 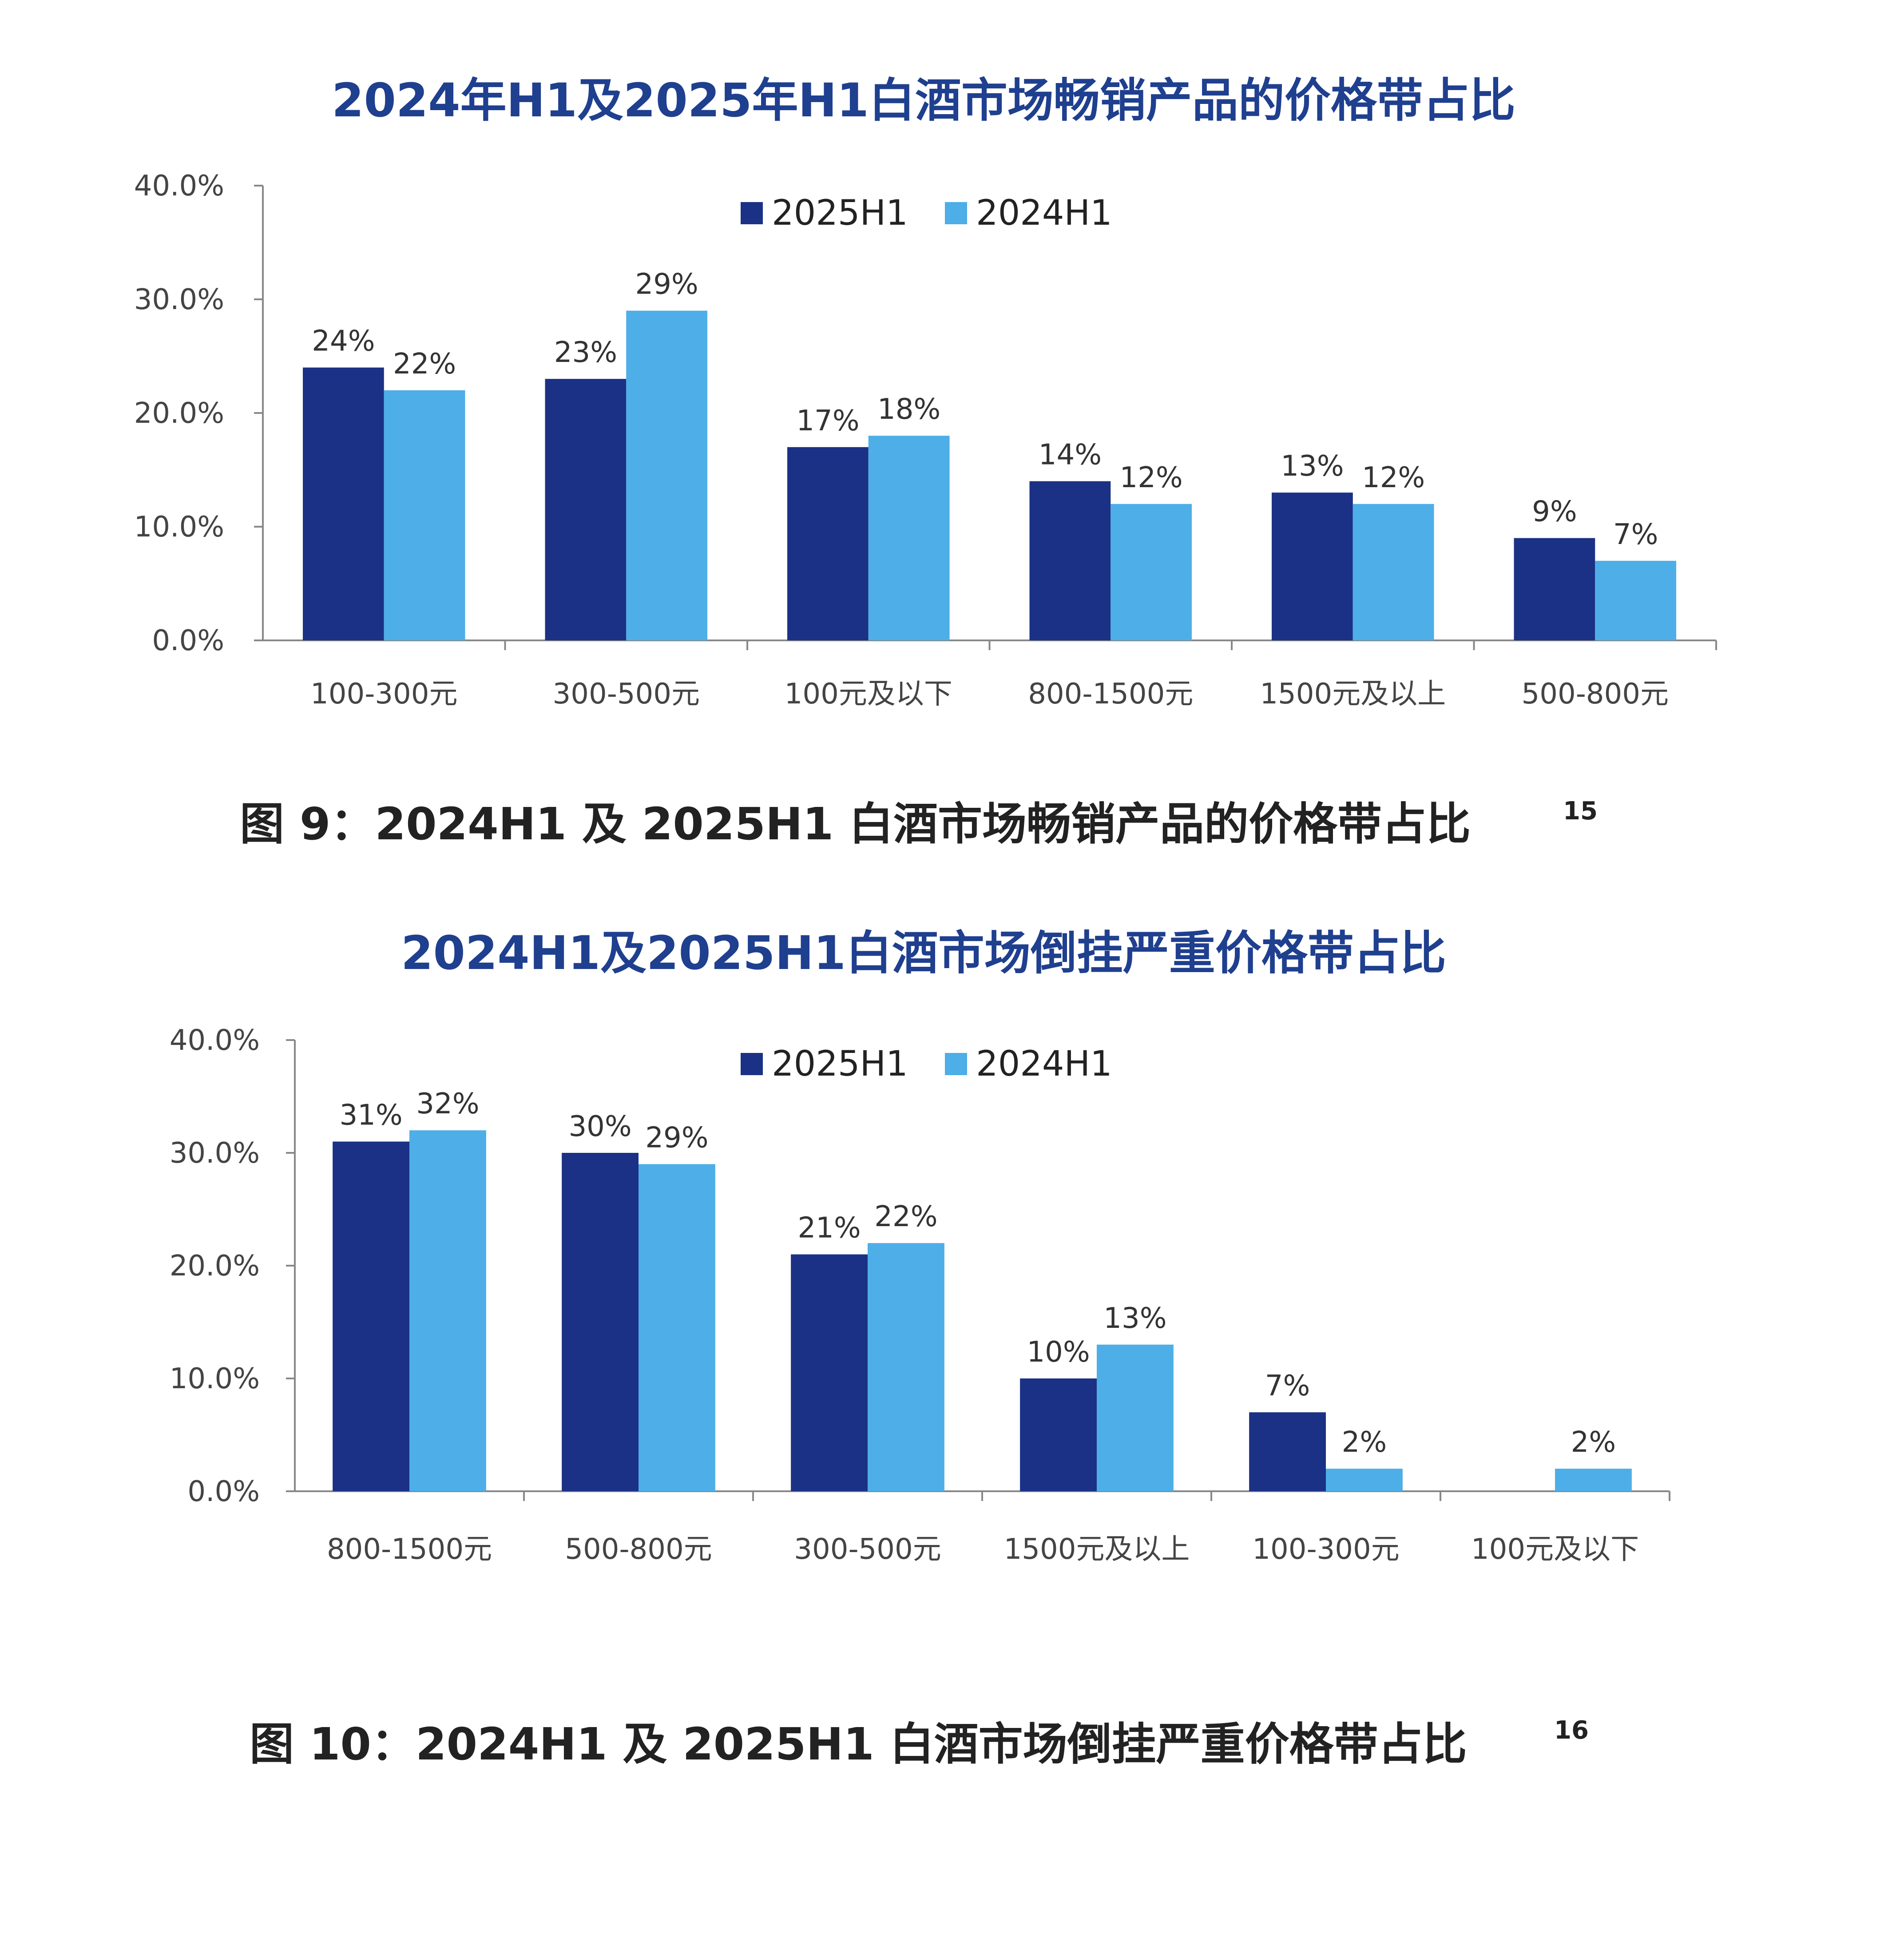 I want to click on chart-2-title: 2024H1及2025H1白酒市场倒挂严重价格带占比, so click(x=923, y=953).